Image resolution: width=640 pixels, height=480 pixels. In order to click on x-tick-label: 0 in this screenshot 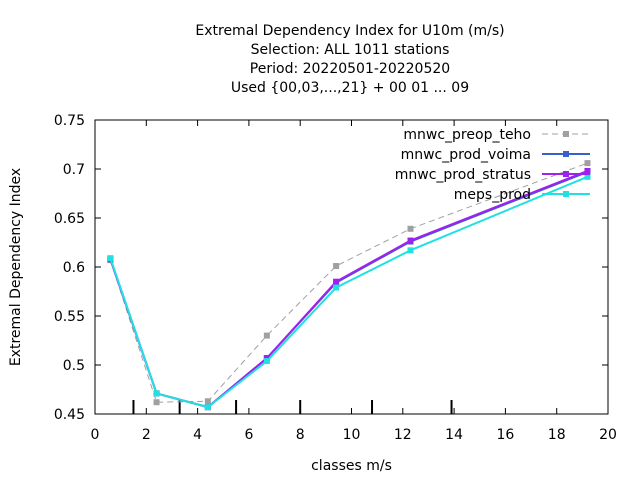, I will do `click(95, 435)`.